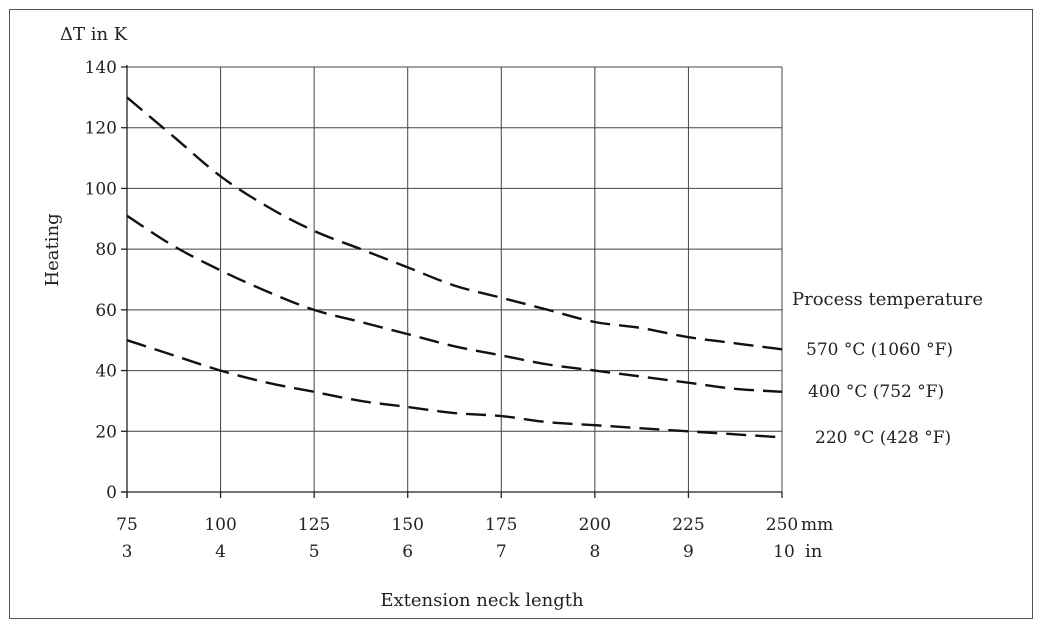  What do you see at coordinates (688, 525) in the screenshot?
I see `x-tick-label-mm-225: 225` at bounding box center [688, 525].